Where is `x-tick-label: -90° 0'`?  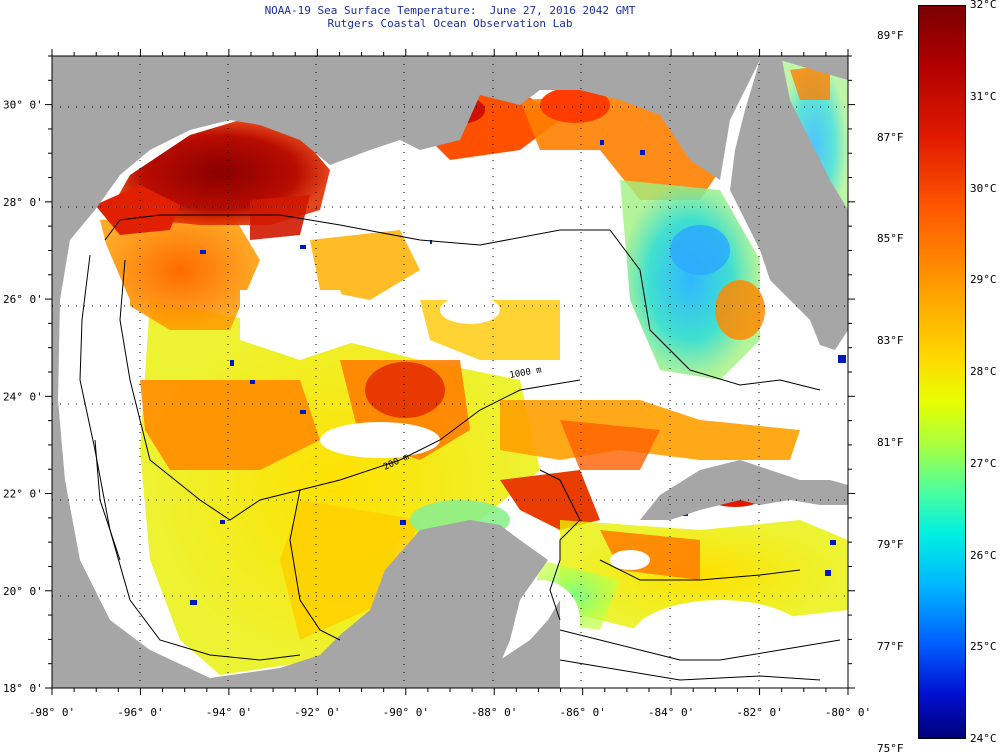
x-tick-label: -90° 0' is located at coordinates (406, 712).